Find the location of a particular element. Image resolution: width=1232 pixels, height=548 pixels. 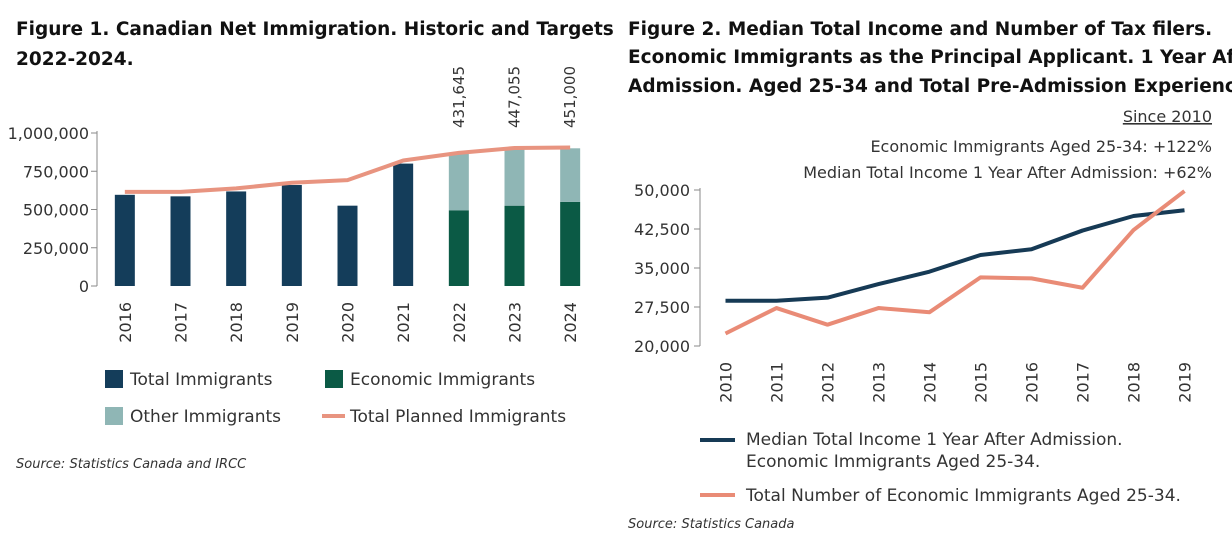

figure1-title-line2: 2022-2024. is located at coordinates (75, 59).